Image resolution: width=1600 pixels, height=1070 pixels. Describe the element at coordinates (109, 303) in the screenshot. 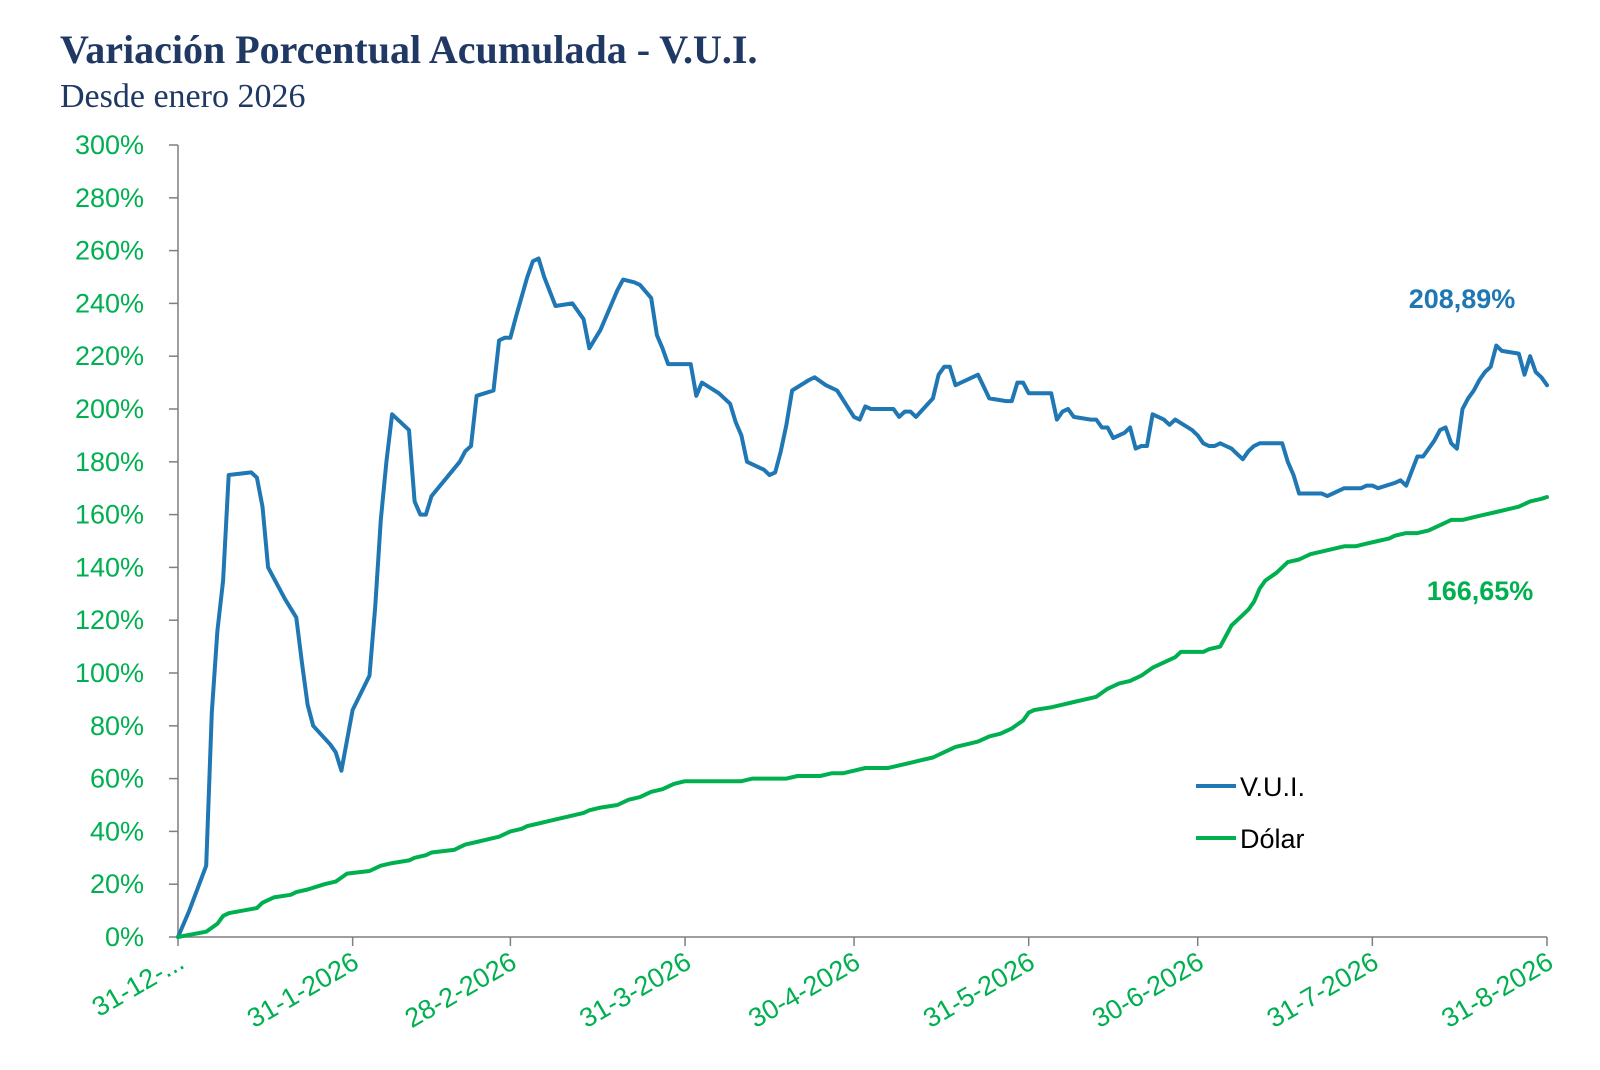

I see `y-tick-label: 240%` at that location.